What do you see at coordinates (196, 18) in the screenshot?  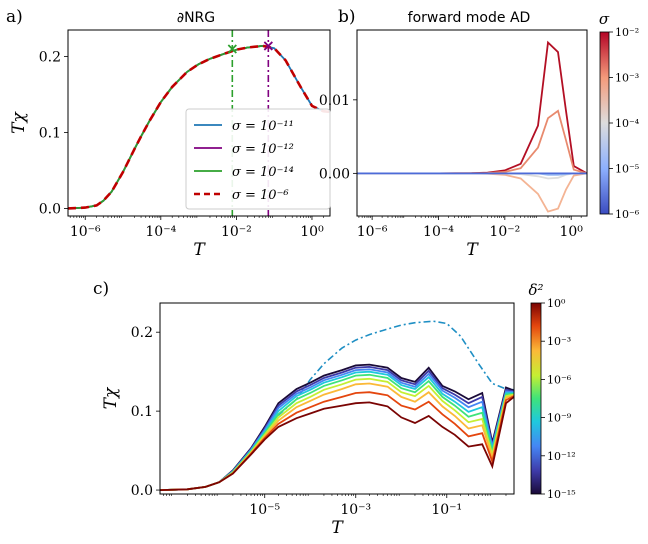 I see `panel-a-title: ∂NRG` at bounding box center [196, 18].